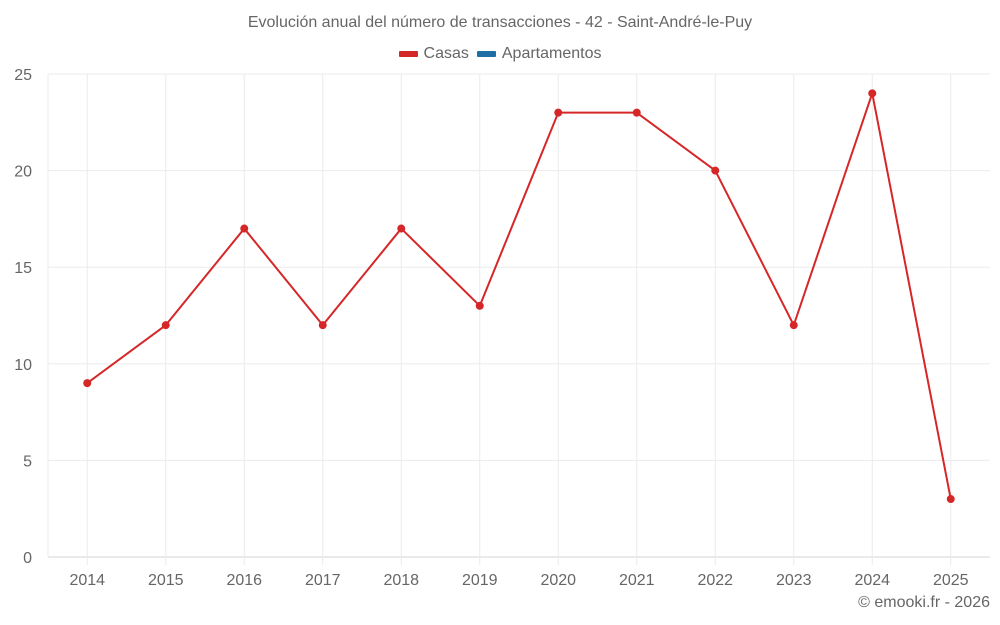 This screenshot has width=1000, height=625. What do you see at coordinates (480, 580) in the screenshot?
I see `x-tick-label: 2019` at bounding box center [480, 580].